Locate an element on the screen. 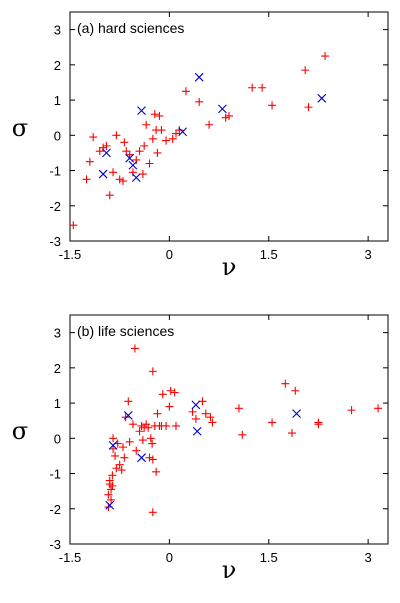  panel-title: (a) hard sciences is located at coordinates (130, 28).